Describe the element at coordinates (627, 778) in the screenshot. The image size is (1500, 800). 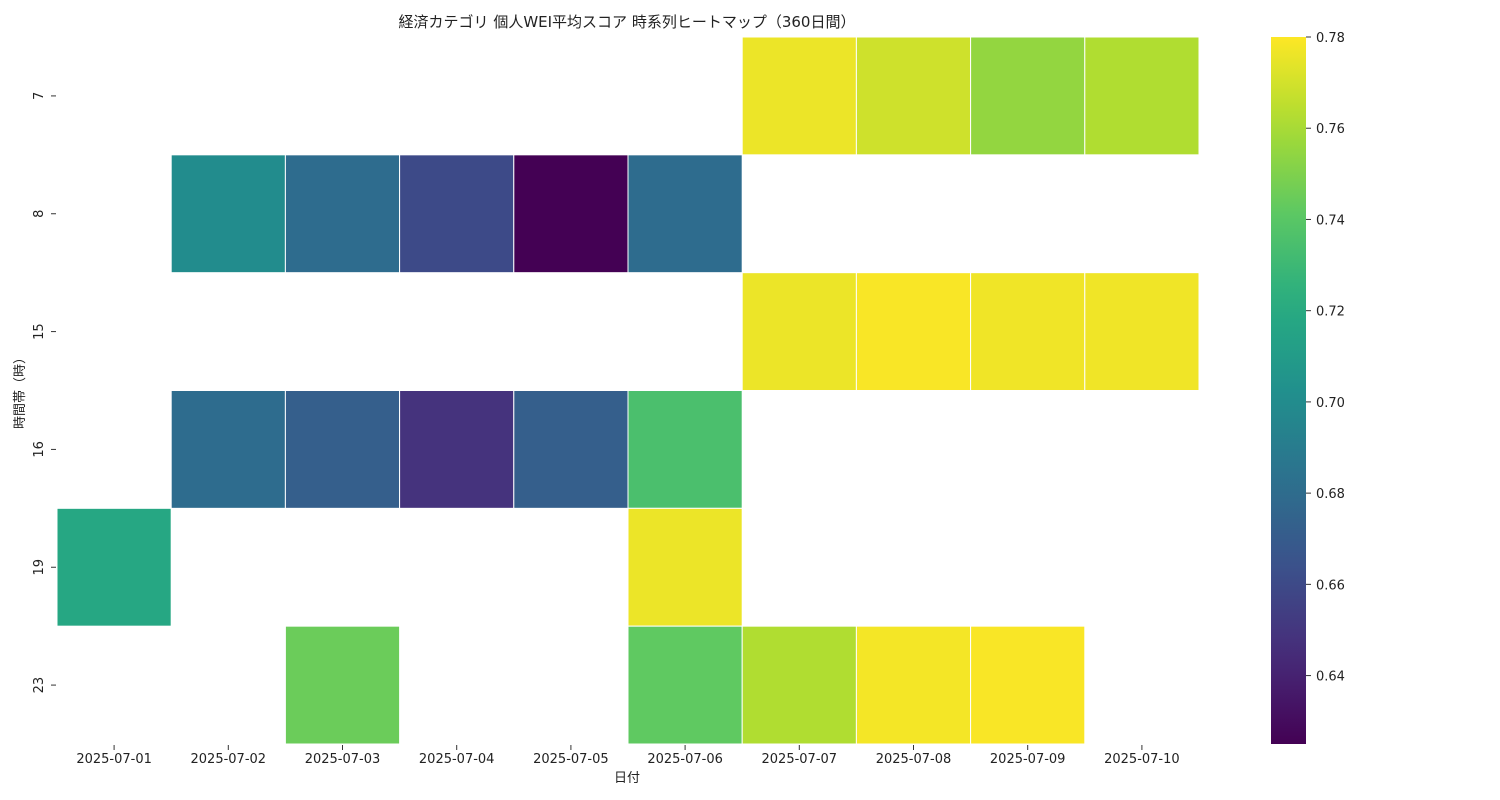
I see `x-axis-label: 日付` at that location.